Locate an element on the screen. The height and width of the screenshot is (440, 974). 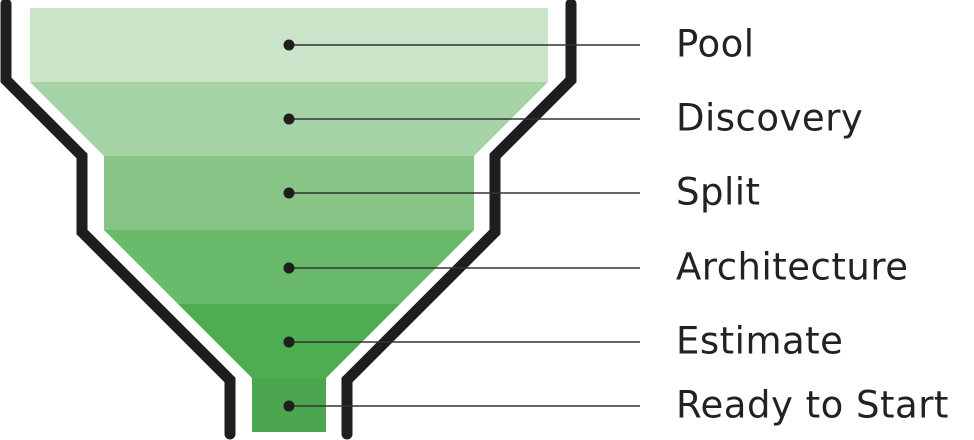
stage-label-split: Split is located at coordinates (718, 192).